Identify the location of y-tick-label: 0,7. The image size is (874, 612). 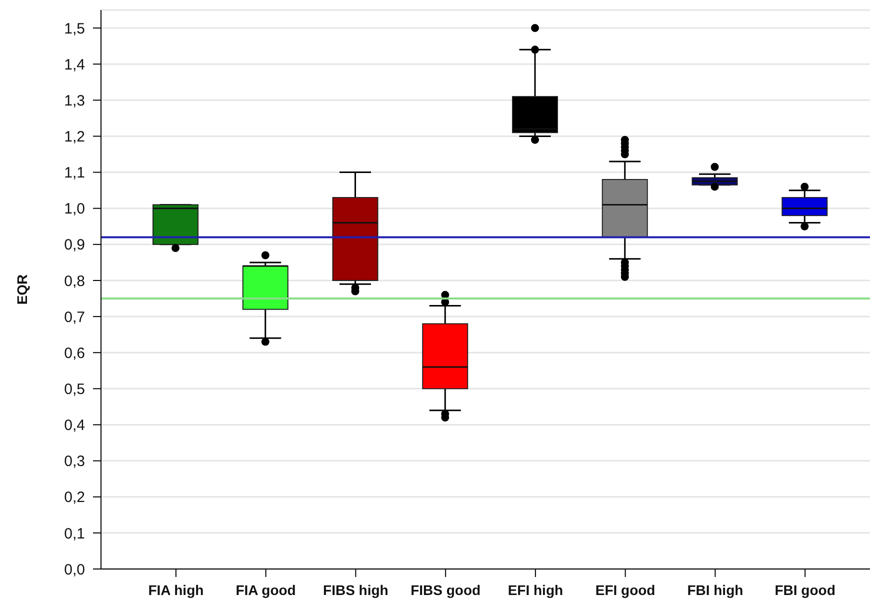
(74, 317).